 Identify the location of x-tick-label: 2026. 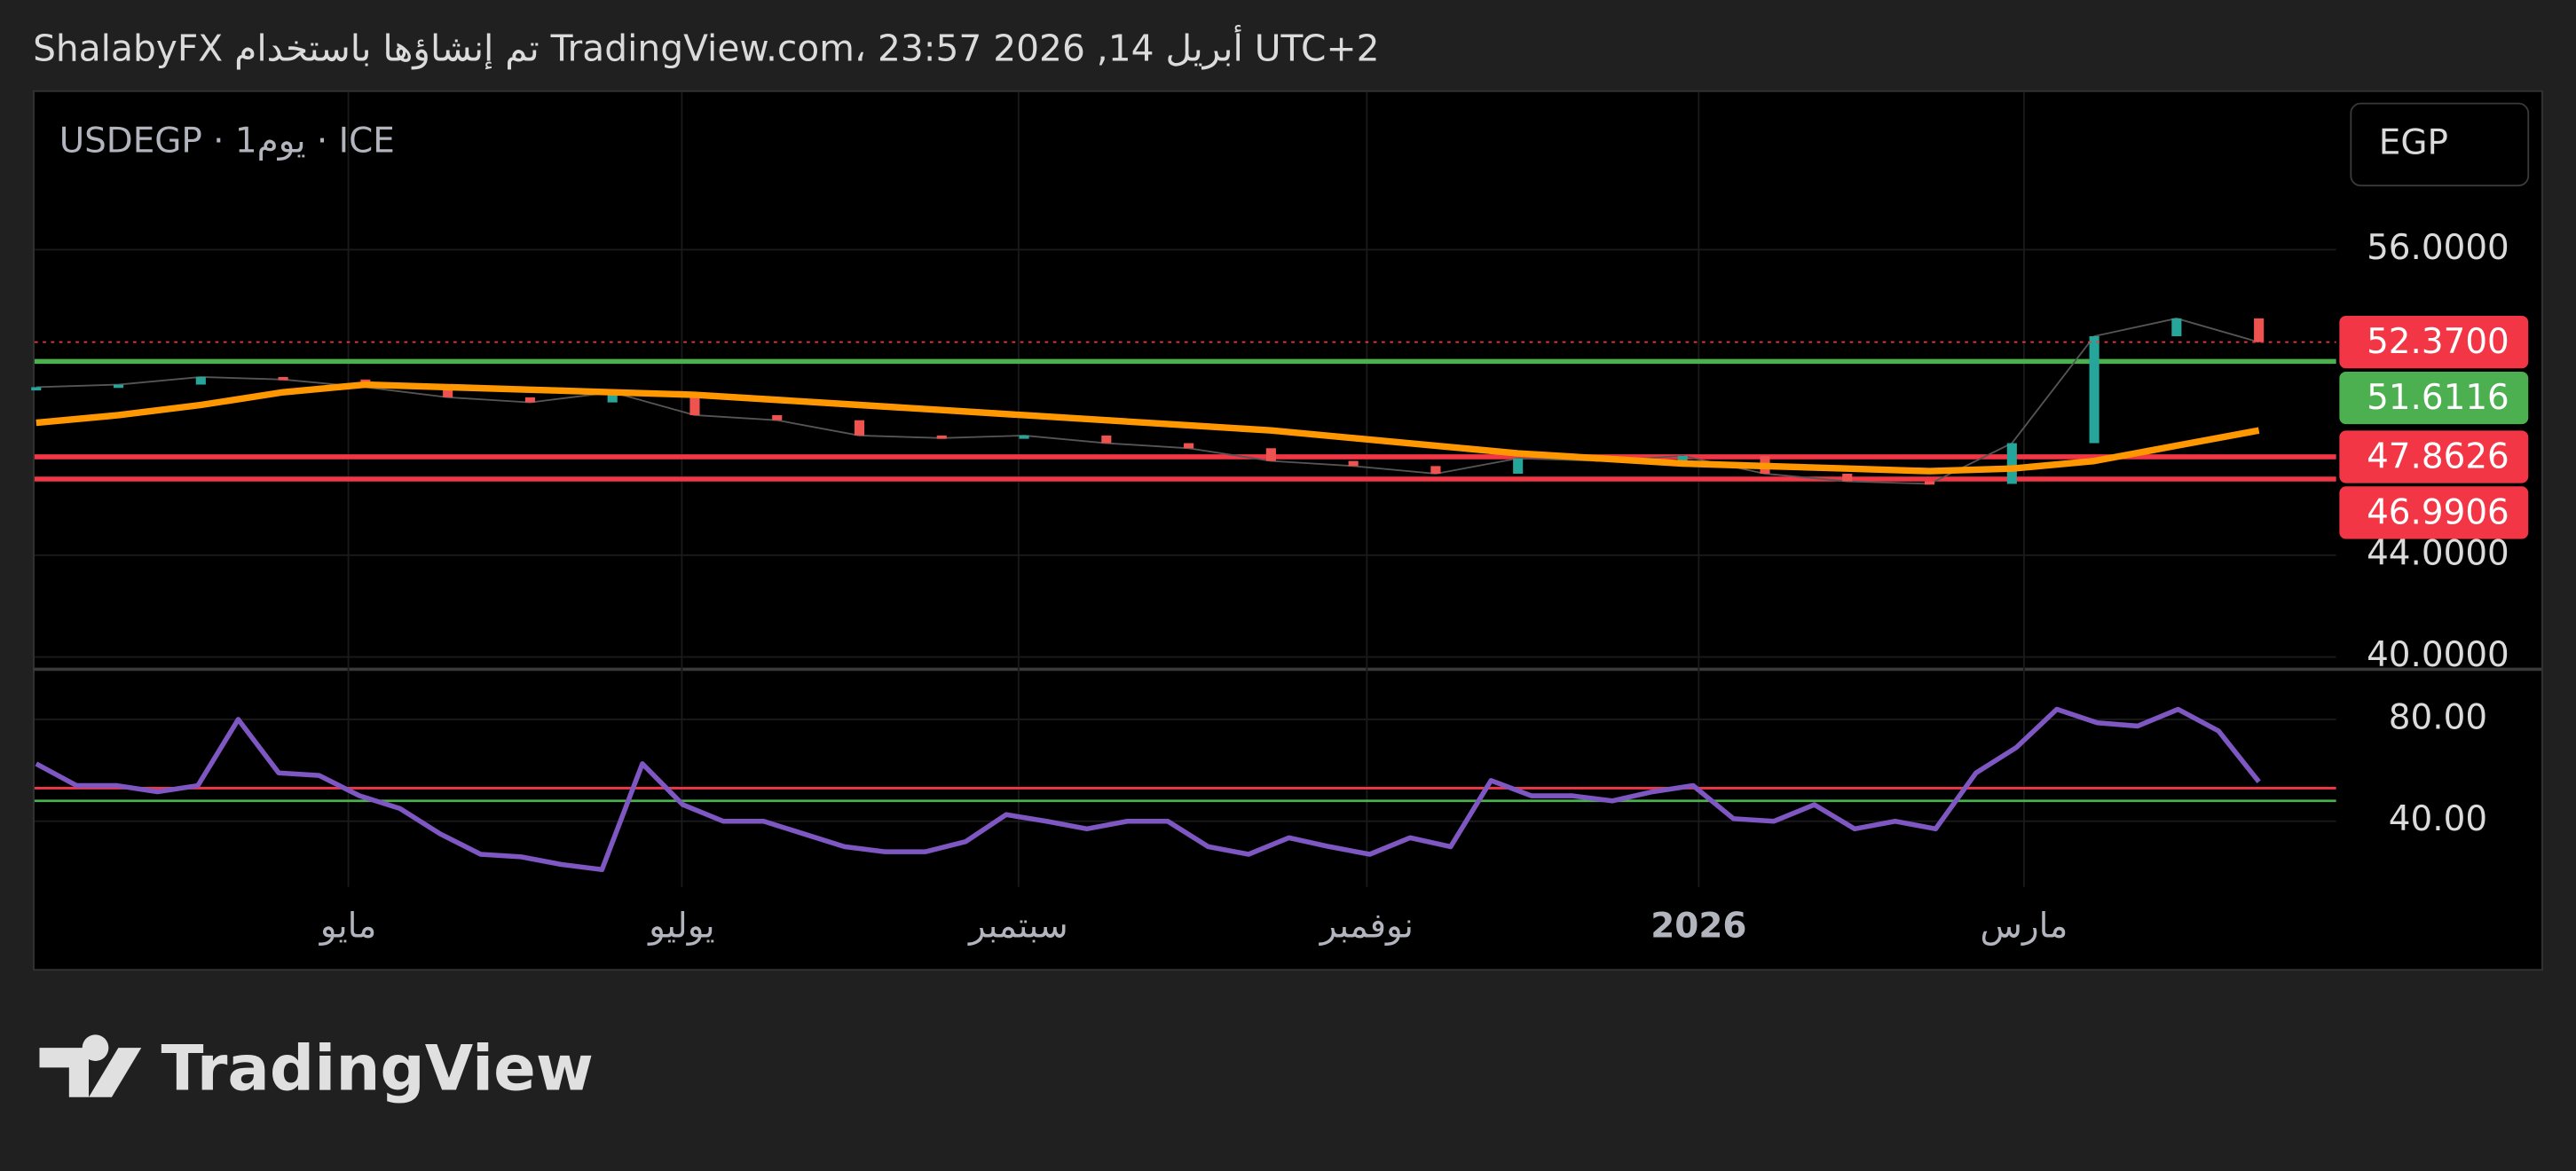
(1698, 927).